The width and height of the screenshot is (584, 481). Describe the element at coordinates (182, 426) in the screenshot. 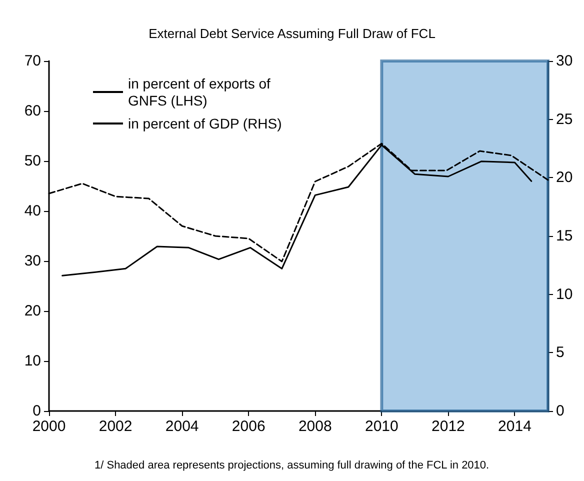

I see `x-tick-label: 2004` at that location.